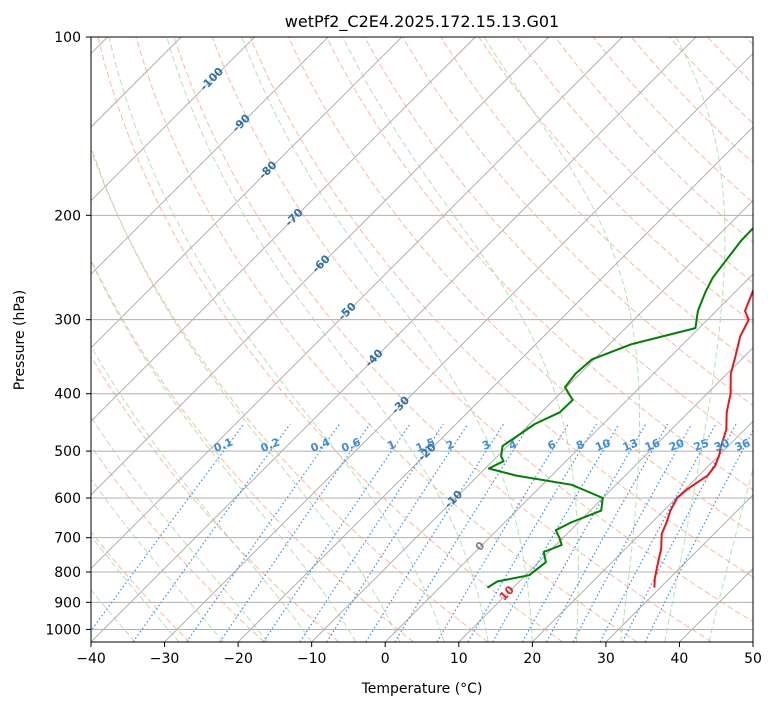 This screenshot has height=708, width=775. What do you see at coordinates (67, 573) in the screenshot?
I see `y-tick-label: 800` at bounding box center [67, 573].